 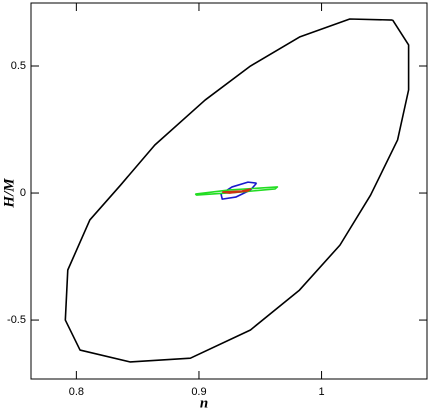 What do you see at coordinates (322, 392) in the screenshot?
I see `x-tick-label: 1` at bounding box center [322, 392].